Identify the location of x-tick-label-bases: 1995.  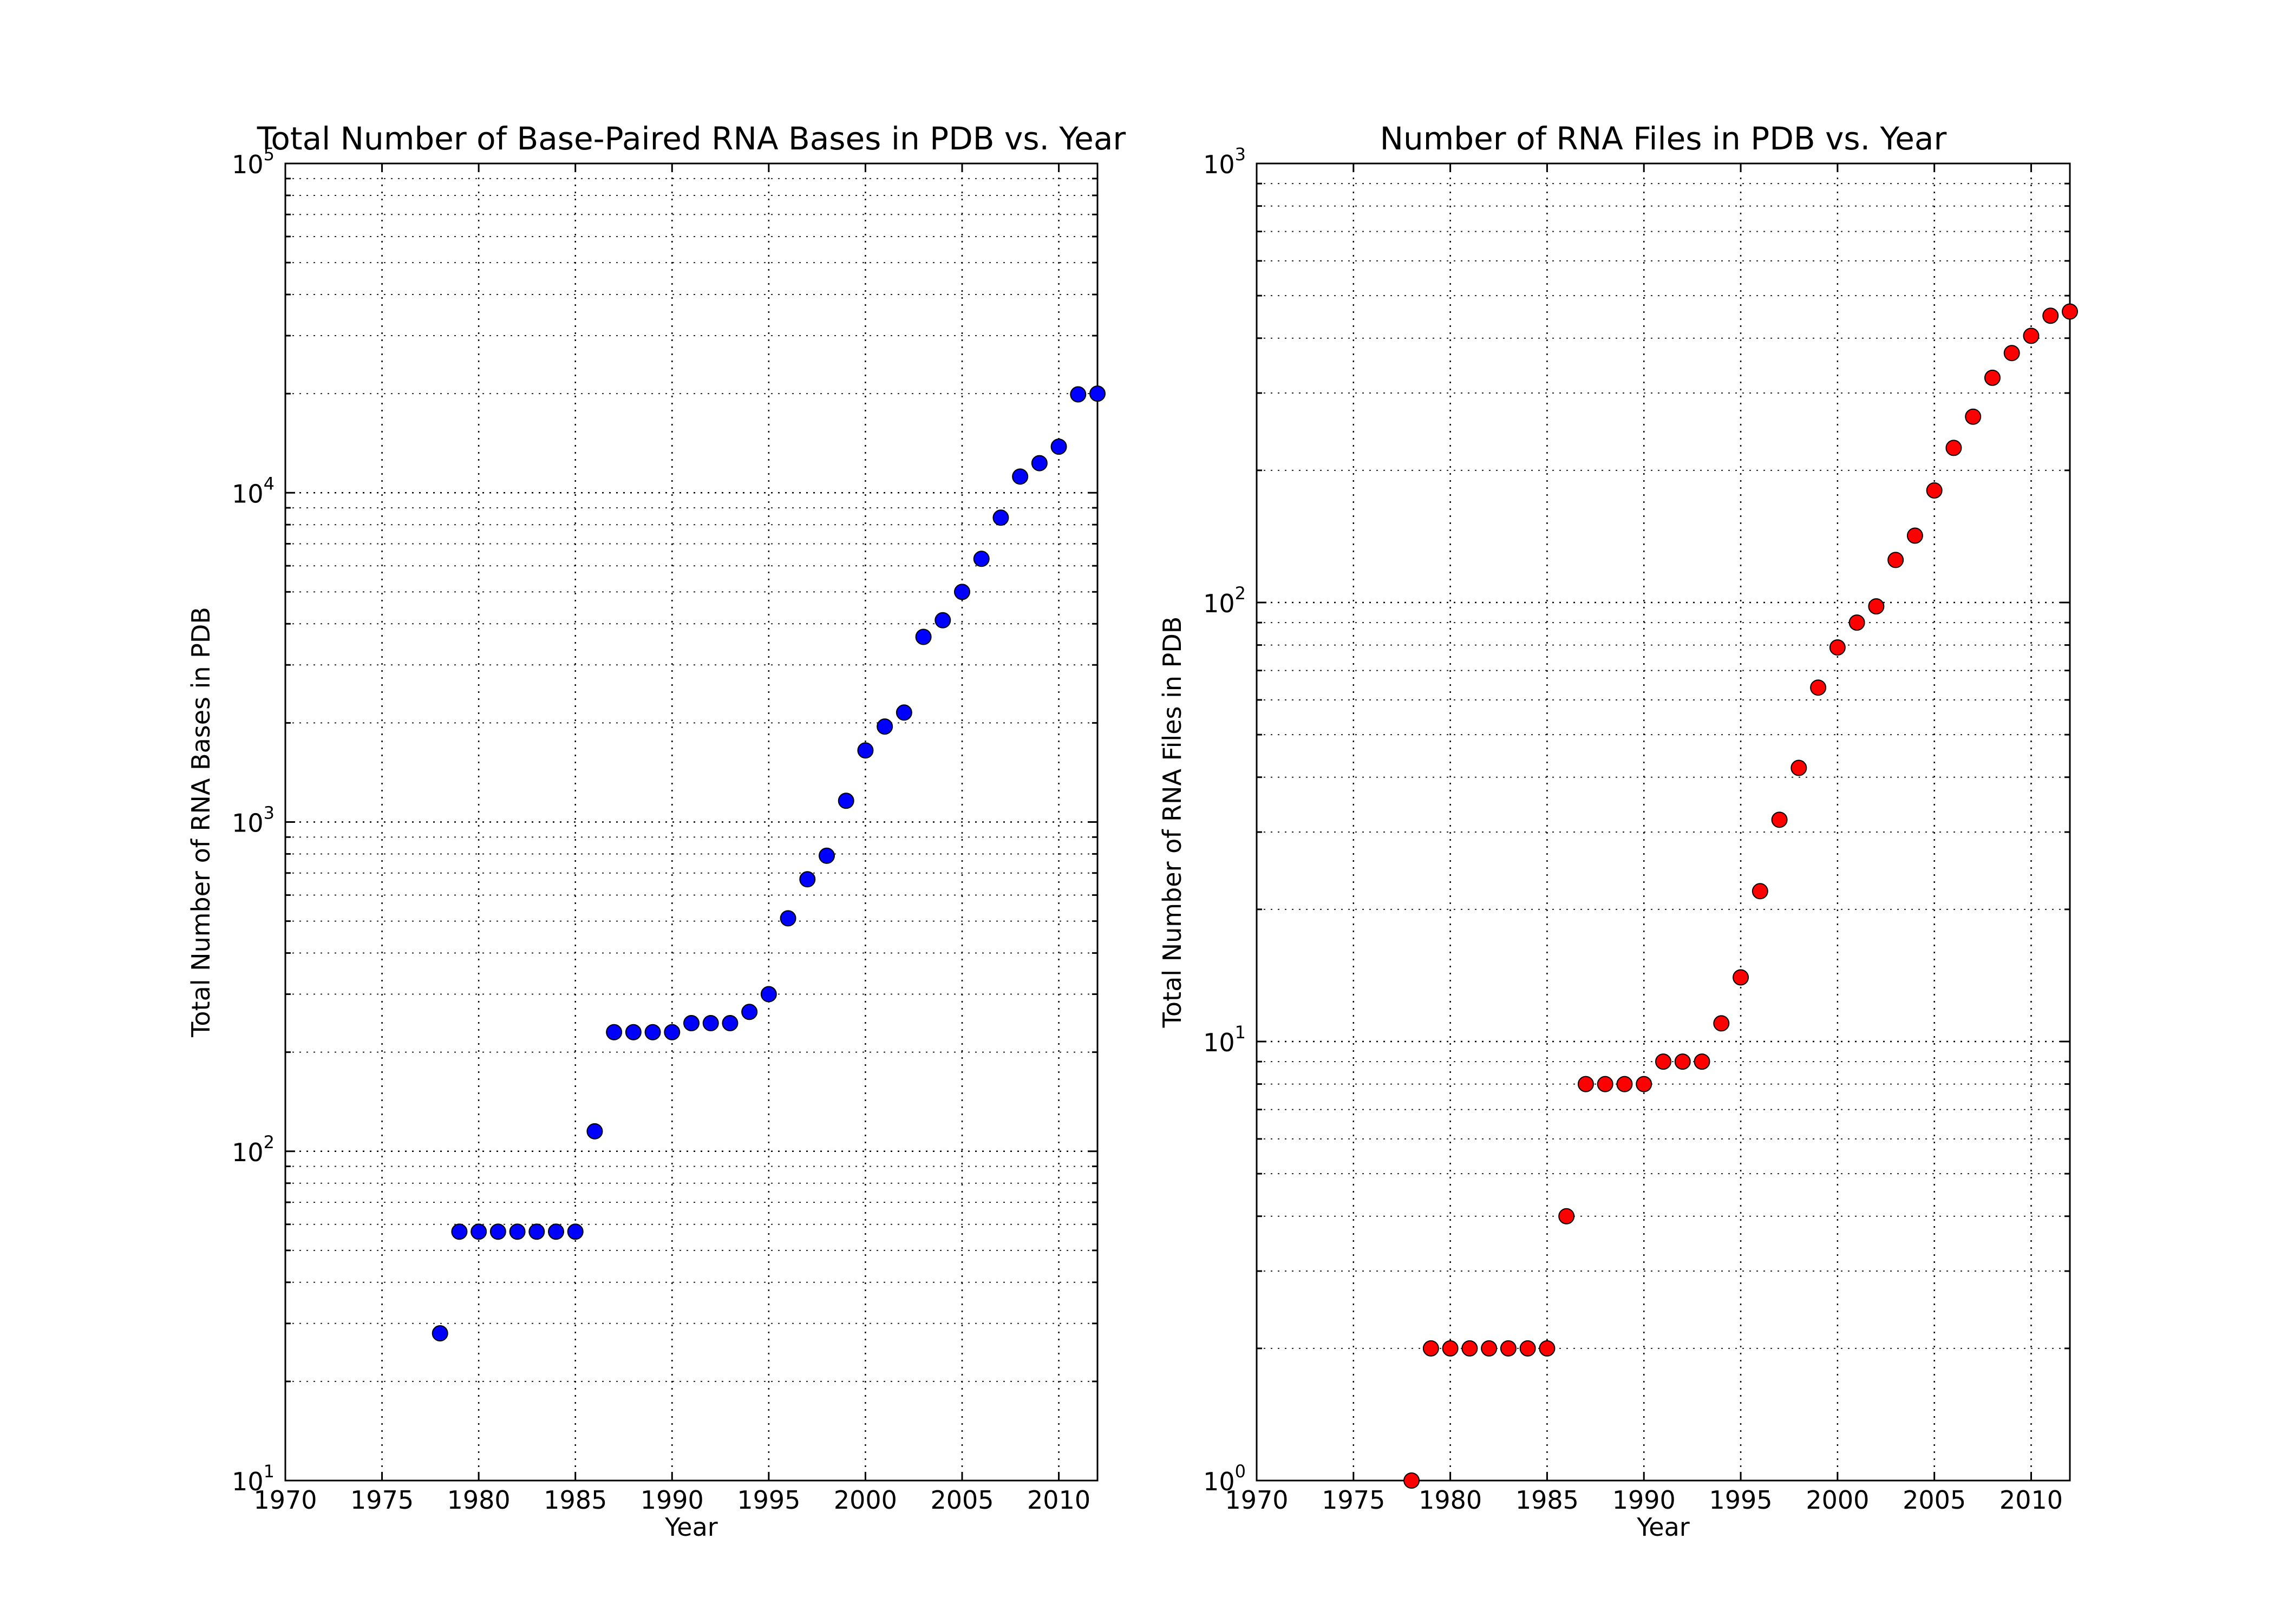
(769, 1500).